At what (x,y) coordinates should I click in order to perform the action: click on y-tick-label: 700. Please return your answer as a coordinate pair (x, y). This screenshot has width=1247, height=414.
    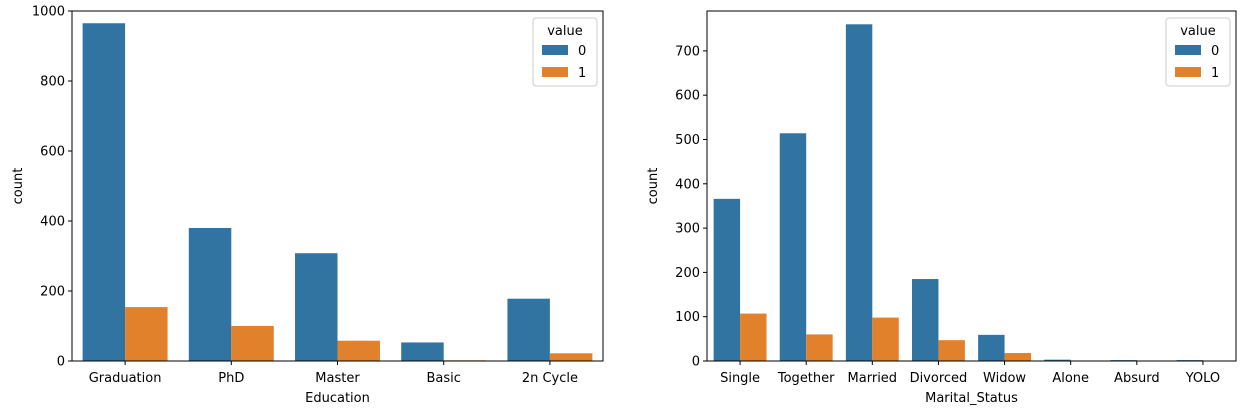
    Looking at the image, I should click on (687, 51).